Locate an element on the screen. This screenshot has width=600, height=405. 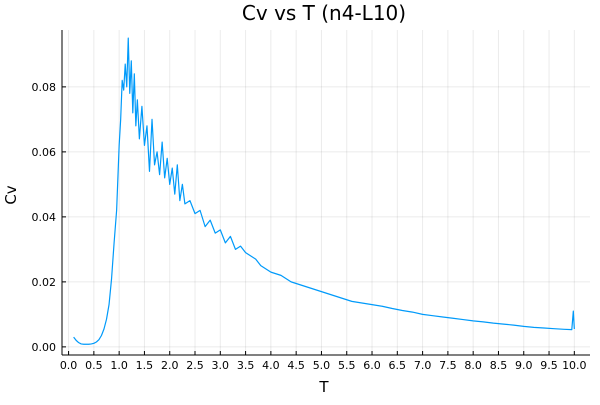
x-tick-label: 1.5 is located at coordinates (145, 365).